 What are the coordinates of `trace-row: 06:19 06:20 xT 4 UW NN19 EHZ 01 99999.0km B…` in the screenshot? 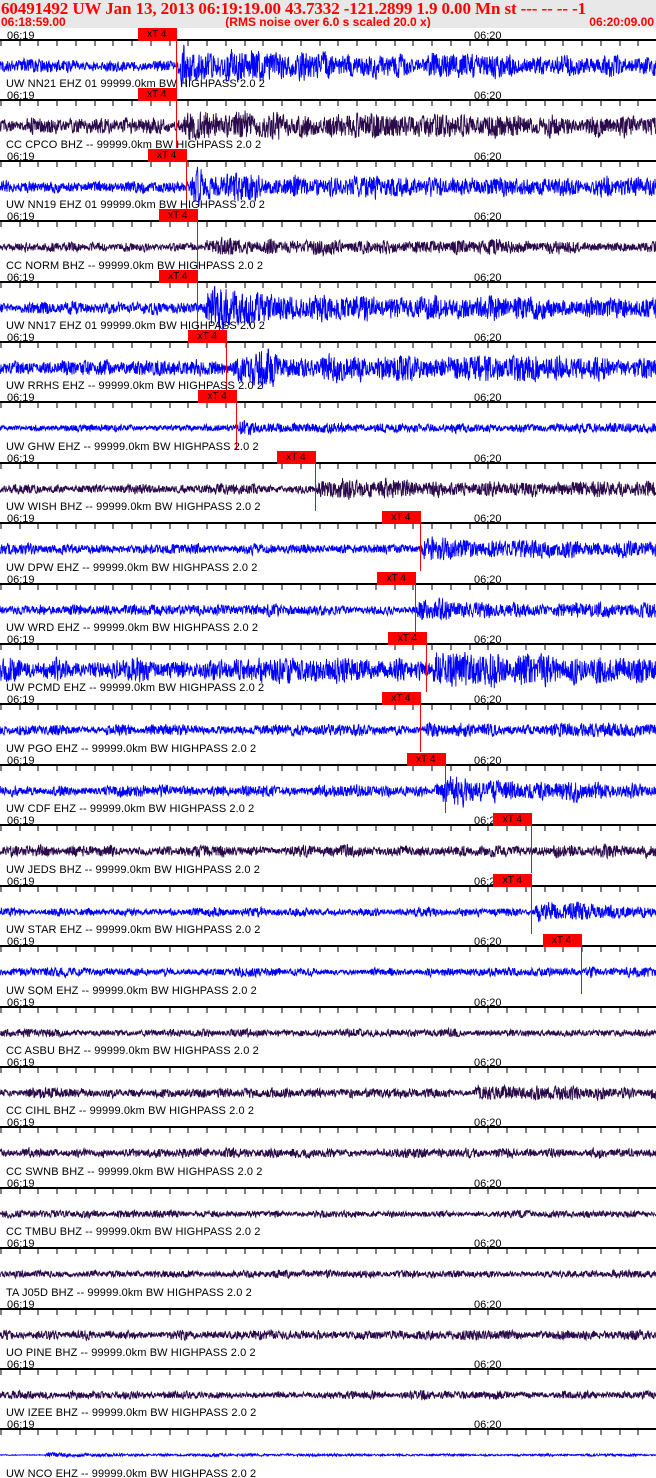 It's located at (328, 179).